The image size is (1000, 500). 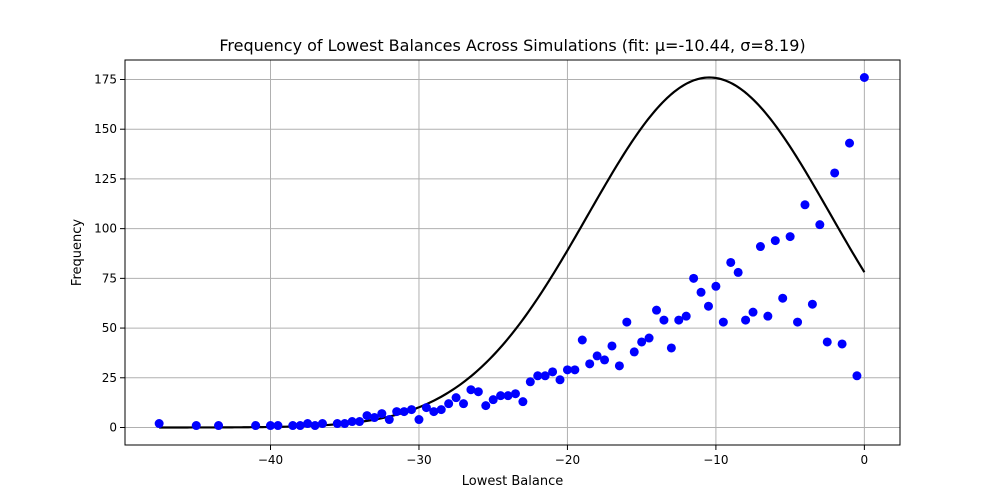 What do you see at coordinates (109, 278) in the screenshot?
I see `y-tick-label: 75` at bounding box center [109, 278].